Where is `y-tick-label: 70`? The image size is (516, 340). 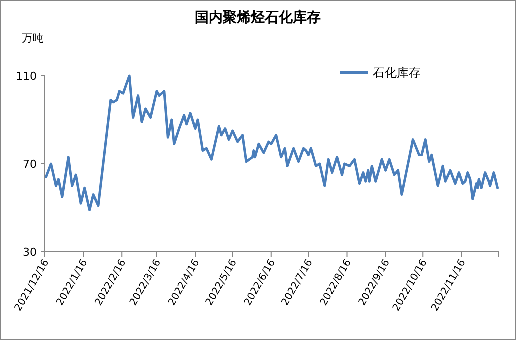
y-tick-label: 70 is located at coordinates (30, 164).